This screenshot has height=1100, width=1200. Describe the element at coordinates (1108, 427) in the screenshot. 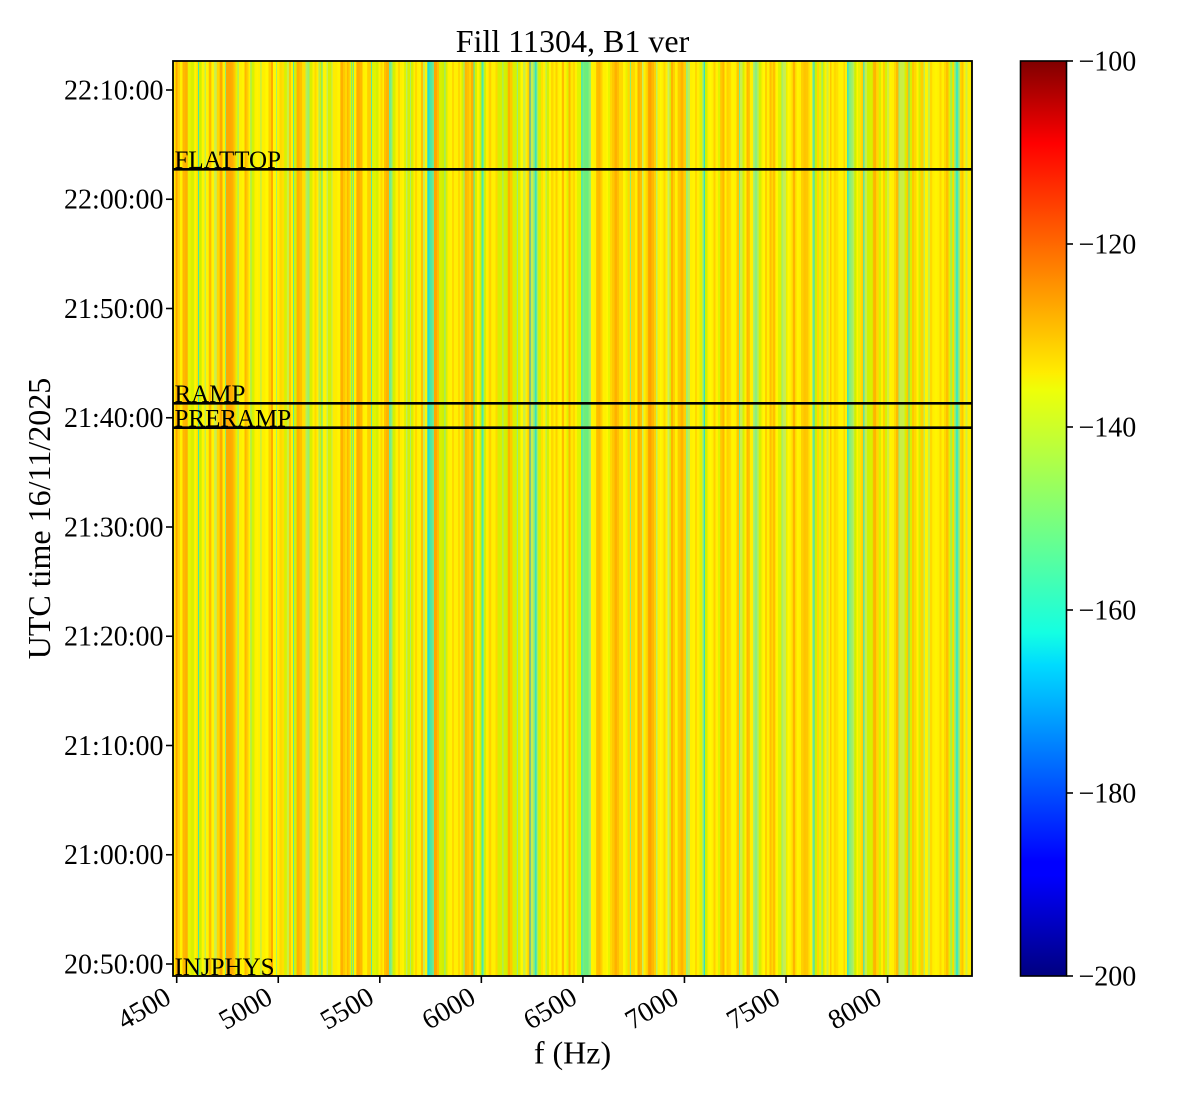

I see `svg-text: −140` at that location.